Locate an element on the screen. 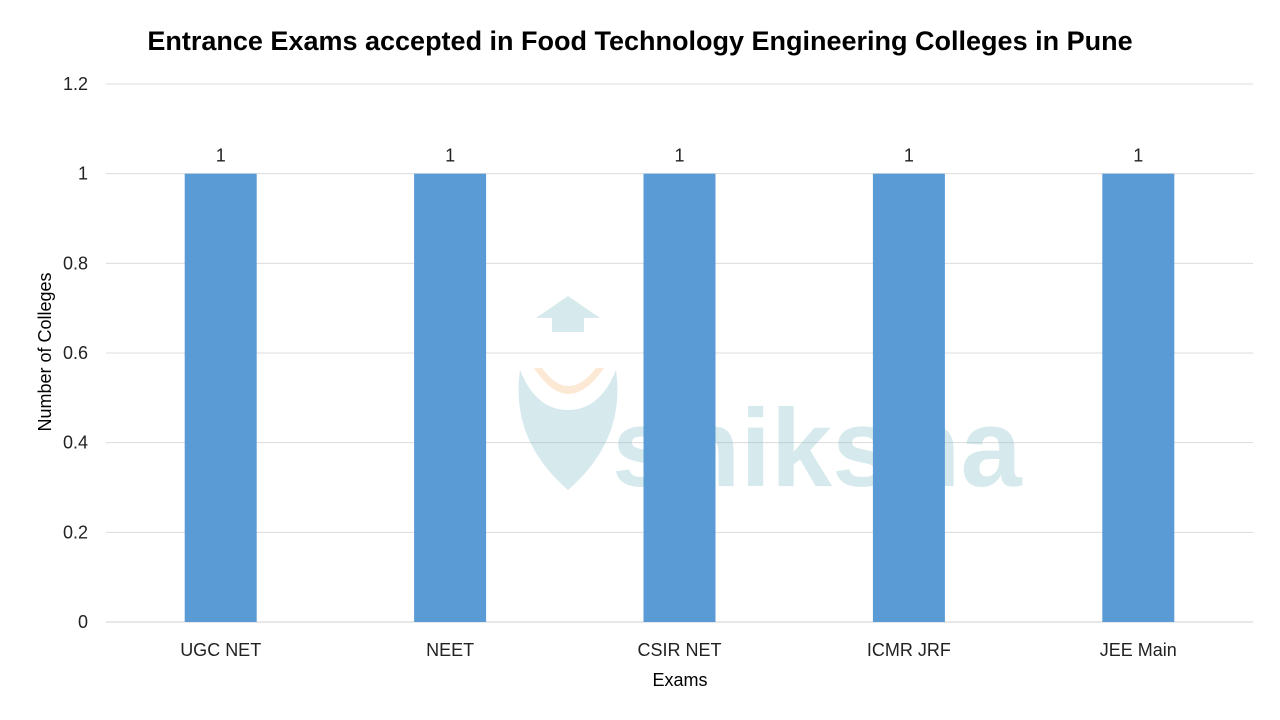 The image size is (1280, 720). y-tick-label: 1 is located at coordinates (83, 174).